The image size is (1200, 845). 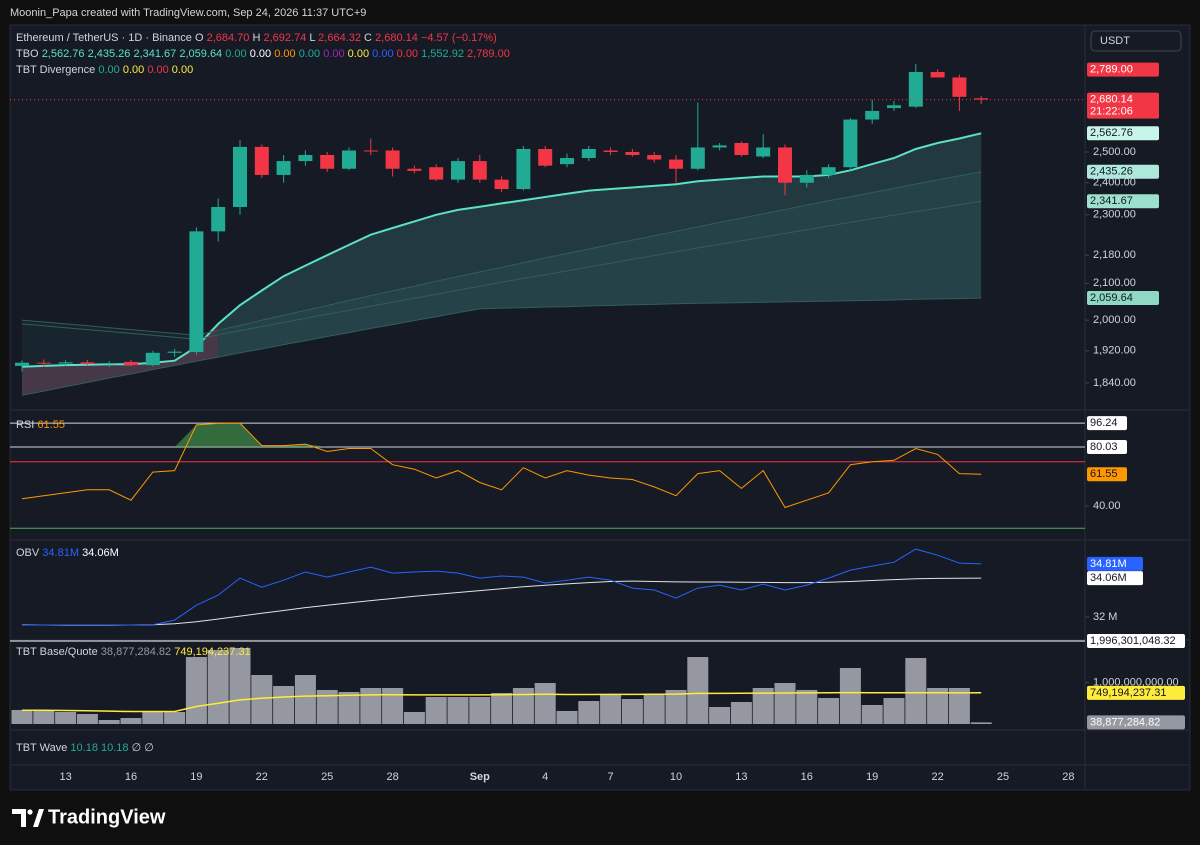 I want to click on indicator-name: TBO, so click(x=27, y=54).